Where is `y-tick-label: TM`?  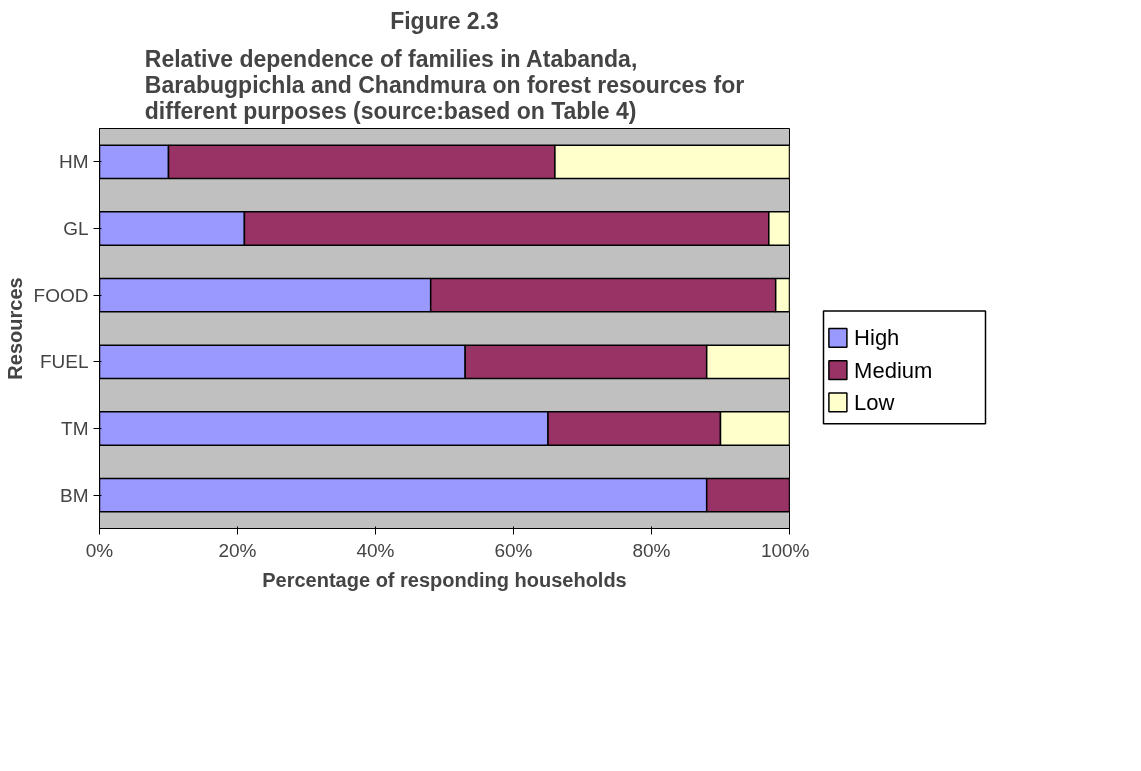 y-tick-label: TM is located at coordinates (75, 428).